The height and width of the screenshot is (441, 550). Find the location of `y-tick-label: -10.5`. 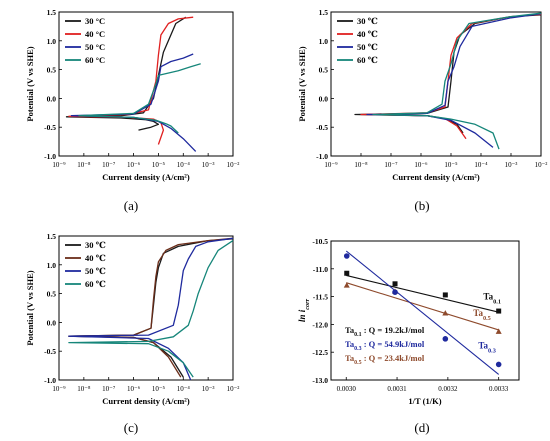

y-tick-label: -10.5 is located at coordinates (320, 241).